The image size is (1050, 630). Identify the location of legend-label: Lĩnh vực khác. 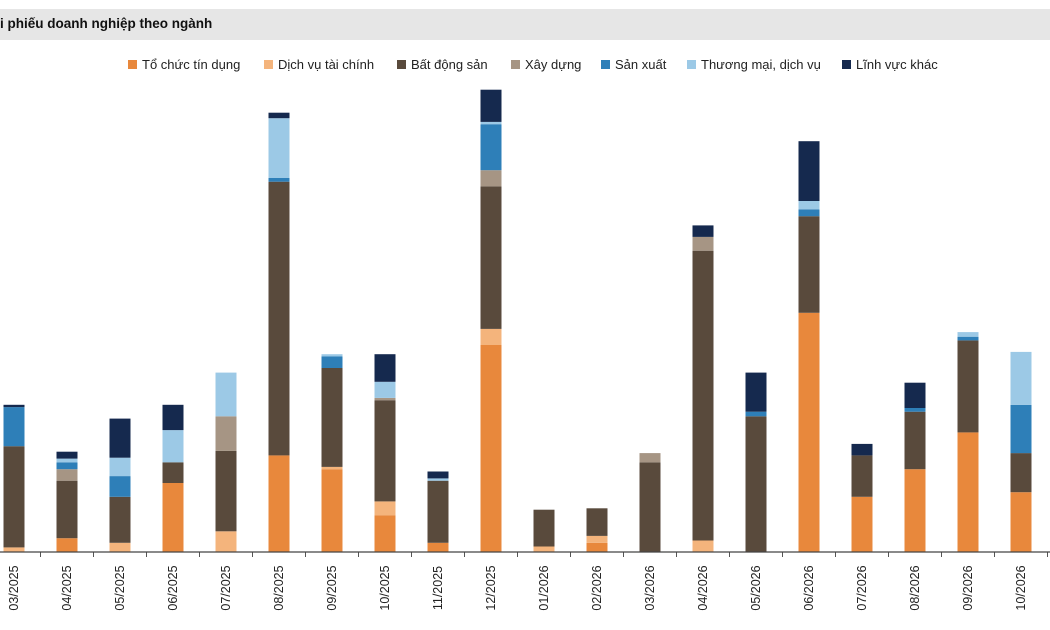
(897, 64).